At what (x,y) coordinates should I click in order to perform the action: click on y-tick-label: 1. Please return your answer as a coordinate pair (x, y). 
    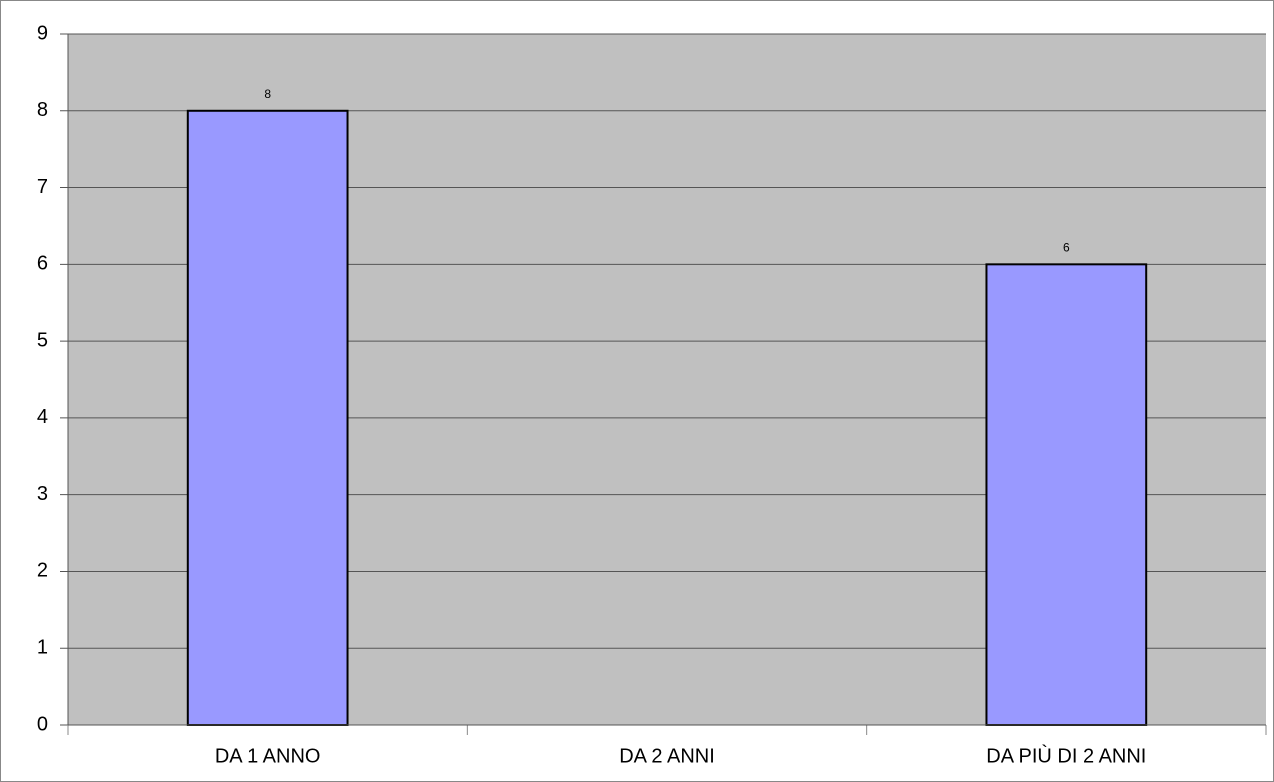
    Looking at the image, I should click on (42, 648).